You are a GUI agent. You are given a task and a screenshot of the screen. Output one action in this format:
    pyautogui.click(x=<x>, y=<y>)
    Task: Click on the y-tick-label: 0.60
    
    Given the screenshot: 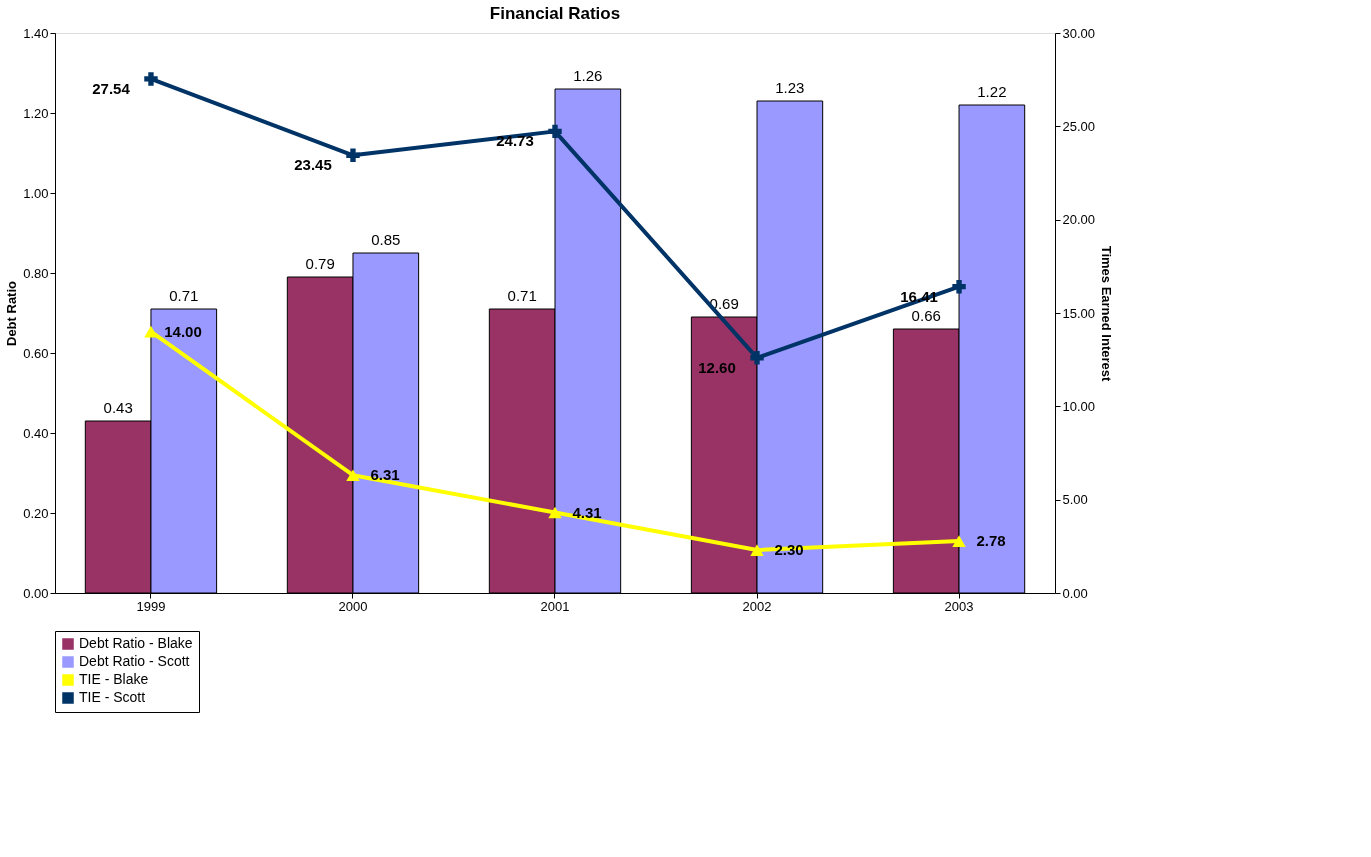 What is the action you would take?
    pyautogui.click(x=36, y=353)
    